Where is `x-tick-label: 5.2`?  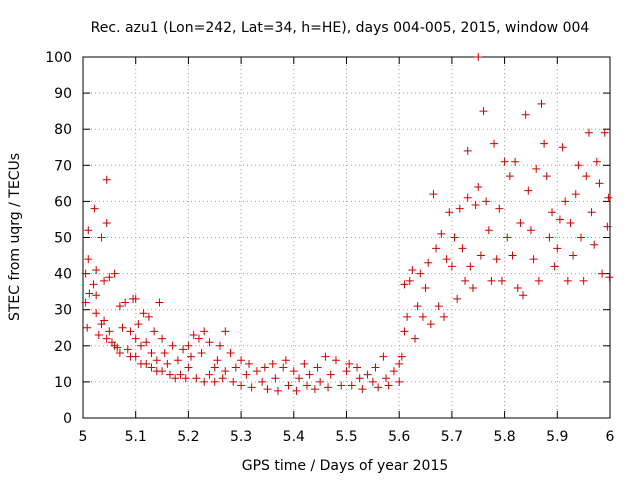 x-tick-label: 5.2 is located at coordinates (188, 437).